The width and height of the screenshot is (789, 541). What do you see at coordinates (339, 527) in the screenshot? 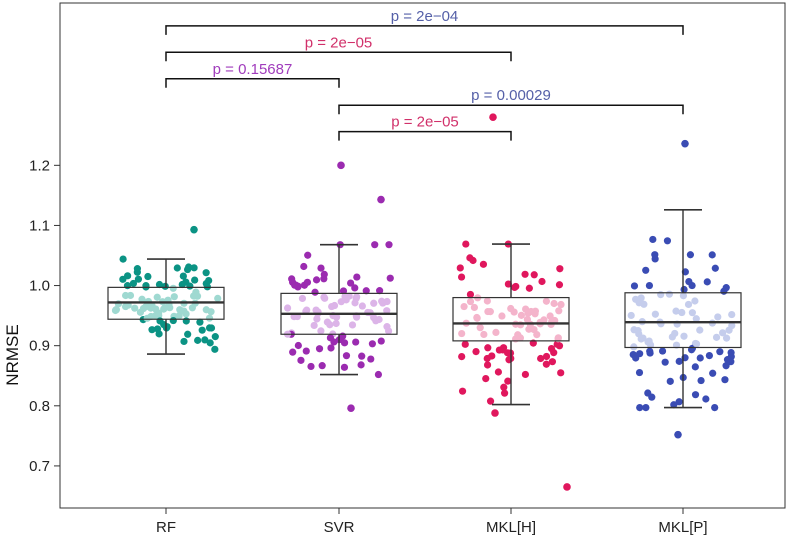
I see `x-tick-label: SVR` at bounding box center [339, 527].